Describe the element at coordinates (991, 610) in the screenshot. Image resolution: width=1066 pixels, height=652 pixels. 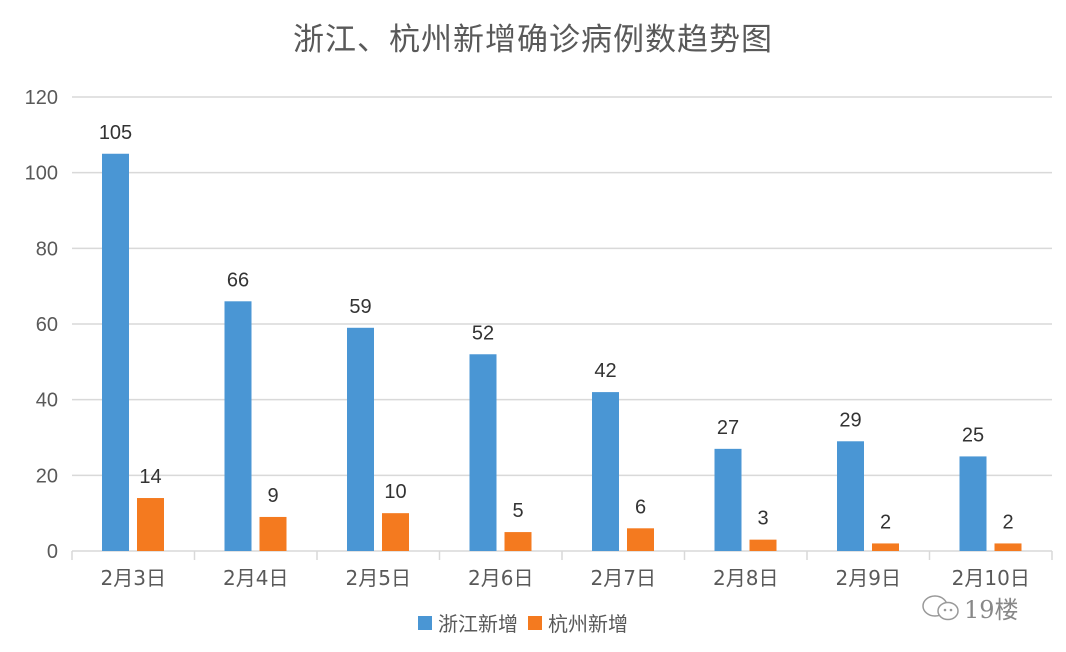
I see `watermark-text: 19楼` at that location.